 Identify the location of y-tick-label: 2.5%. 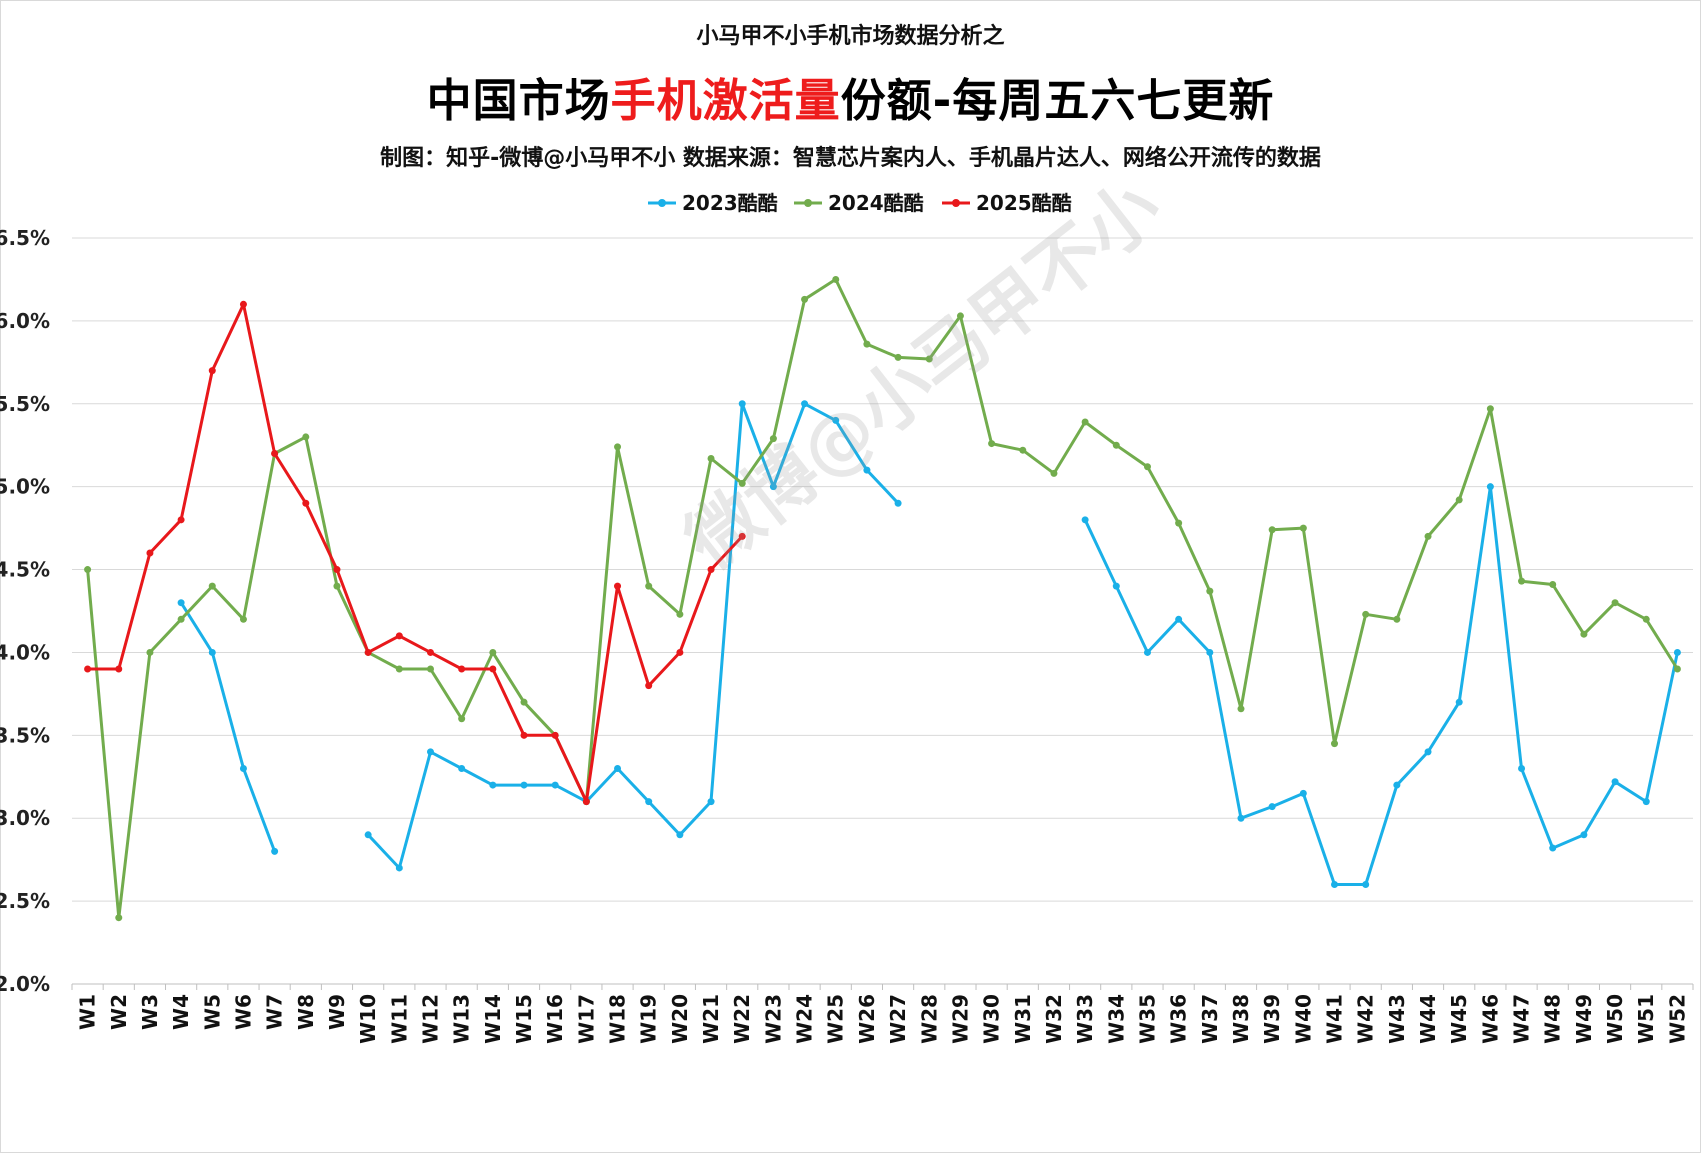
(25, 901).